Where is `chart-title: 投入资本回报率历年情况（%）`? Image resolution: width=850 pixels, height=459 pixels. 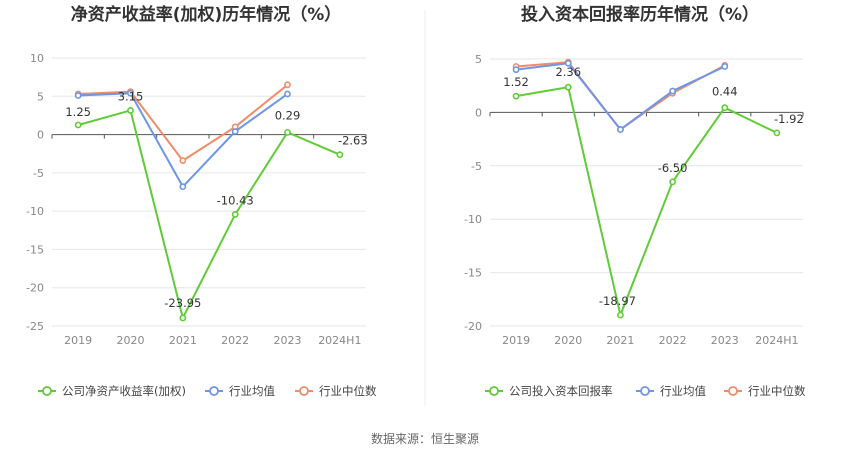
chart-title: 投入资本回报率历年情况（%） is located at coordinates (640, 14).